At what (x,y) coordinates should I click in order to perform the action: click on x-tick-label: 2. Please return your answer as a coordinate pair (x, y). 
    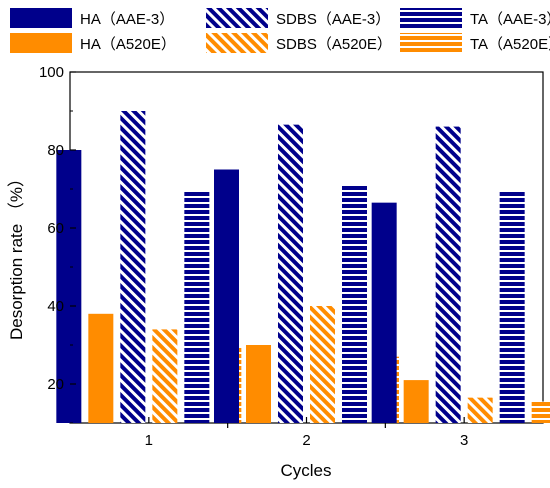
    Looking at the image, I should click on (306, 440).